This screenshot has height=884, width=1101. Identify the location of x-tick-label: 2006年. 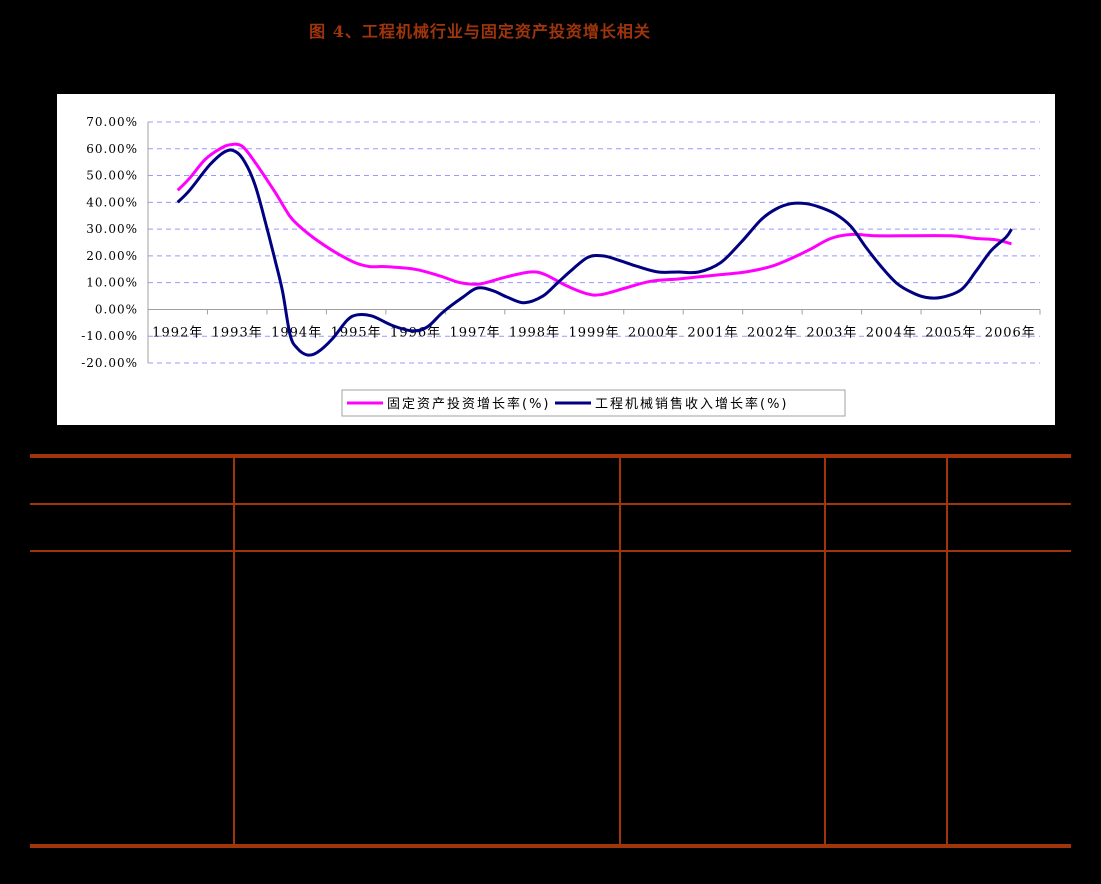
(1010, 332).